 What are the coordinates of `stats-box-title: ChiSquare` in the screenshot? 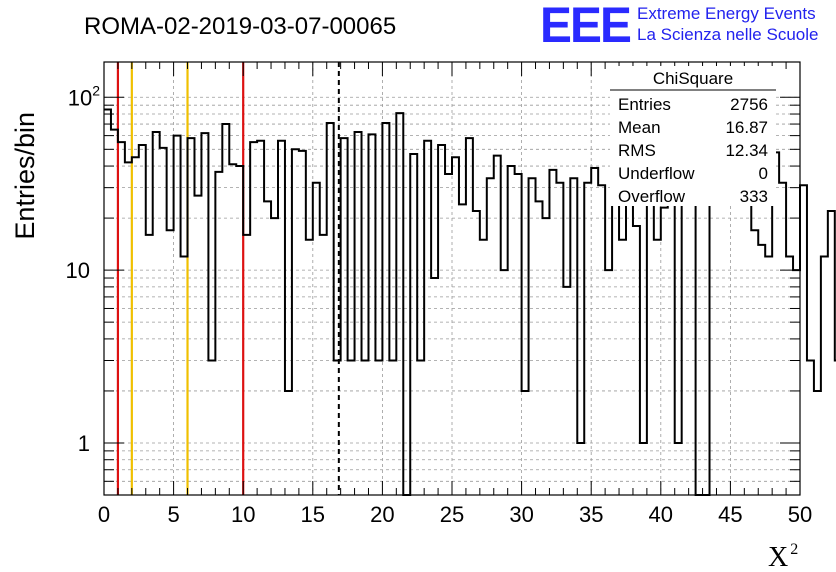 It's located at (693, 78).